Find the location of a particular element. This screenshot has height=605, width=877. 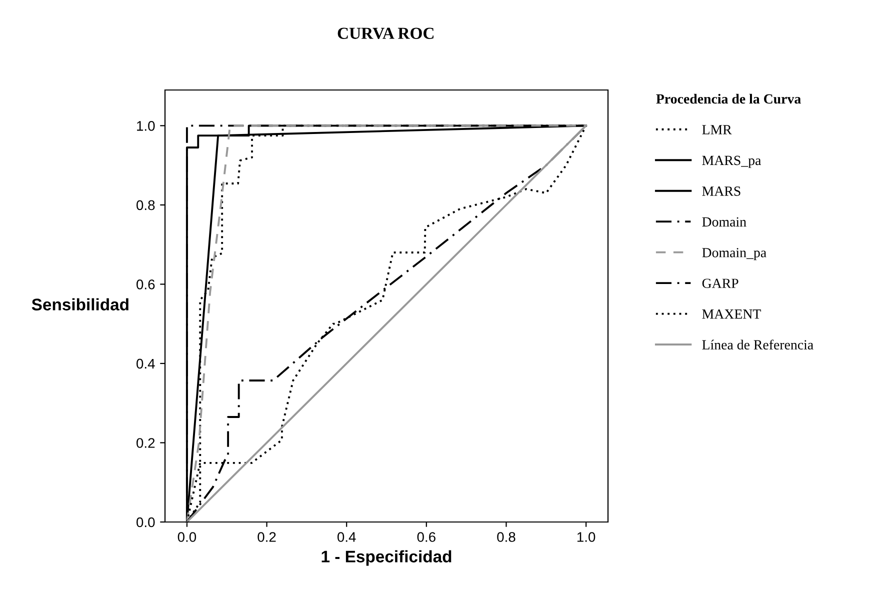

x-tick-label: 0.2 is located at coordinates (267, 537).